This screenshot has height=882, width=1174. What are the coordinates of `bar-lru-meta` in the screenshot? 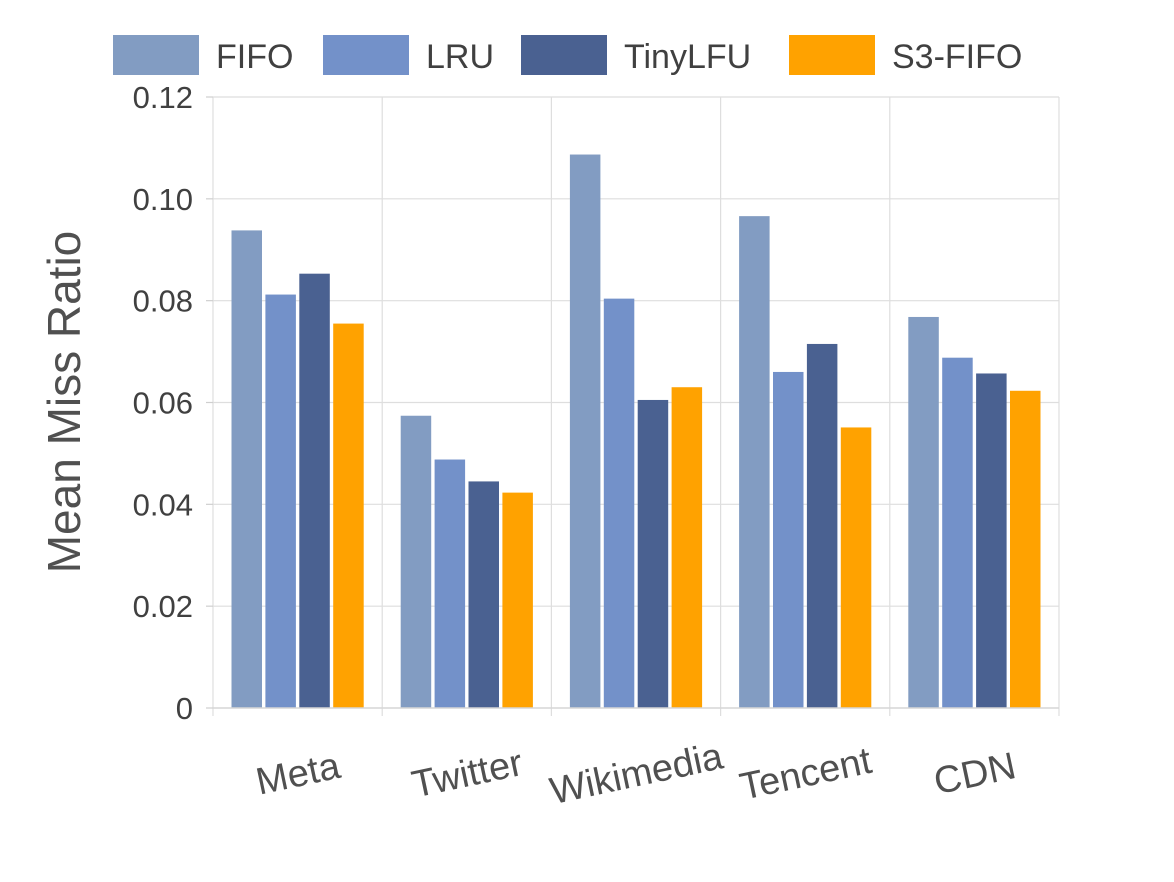 It's located at (280, 501).